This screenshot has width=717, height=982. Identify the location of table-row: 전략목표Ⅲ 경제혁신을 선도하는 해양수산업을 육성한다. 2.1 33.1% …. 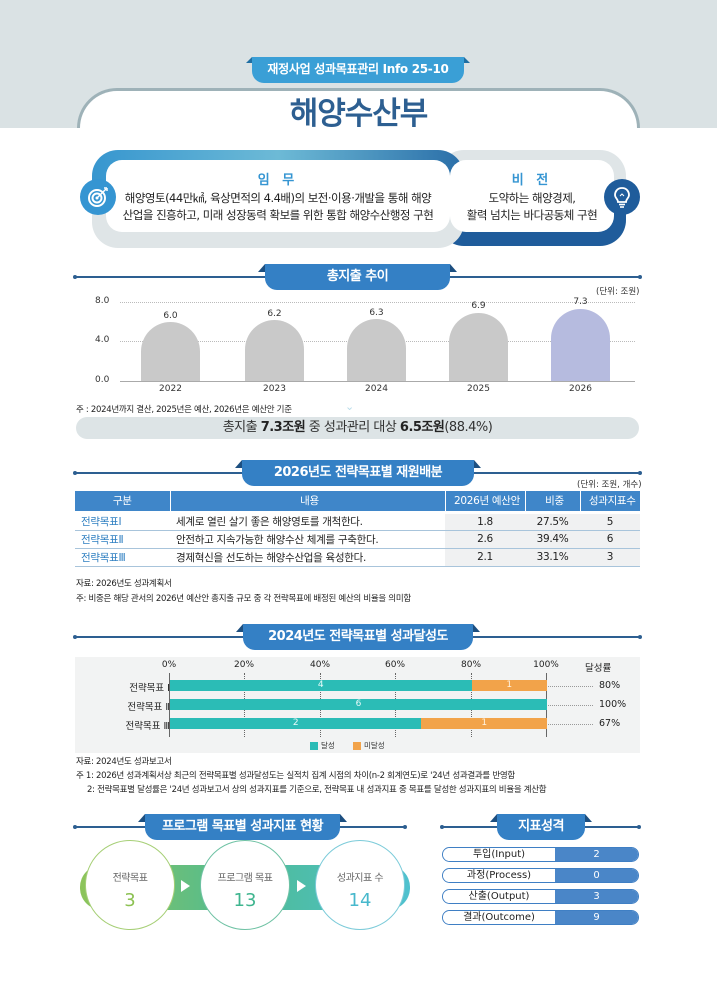
(357, 557).